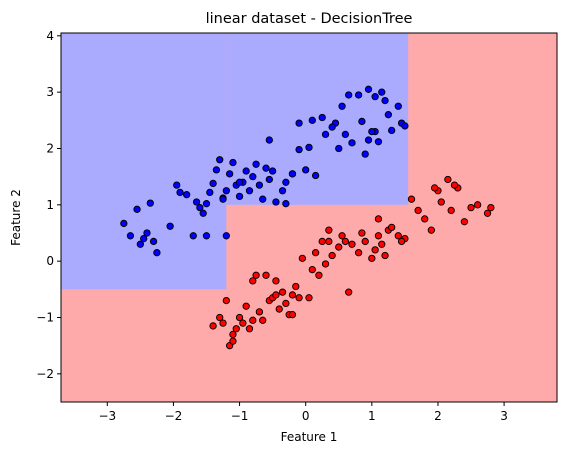 This screenshot has height=455, width=565. I want to click on x-axis-title: Feature 1, so click(309, 437).